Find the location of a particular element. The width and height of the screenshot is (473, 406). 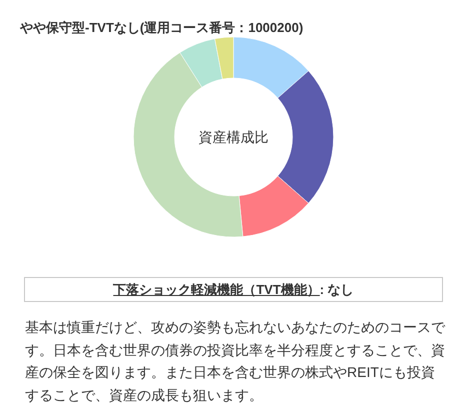

text: : なし is located at coordinates (337, 289).